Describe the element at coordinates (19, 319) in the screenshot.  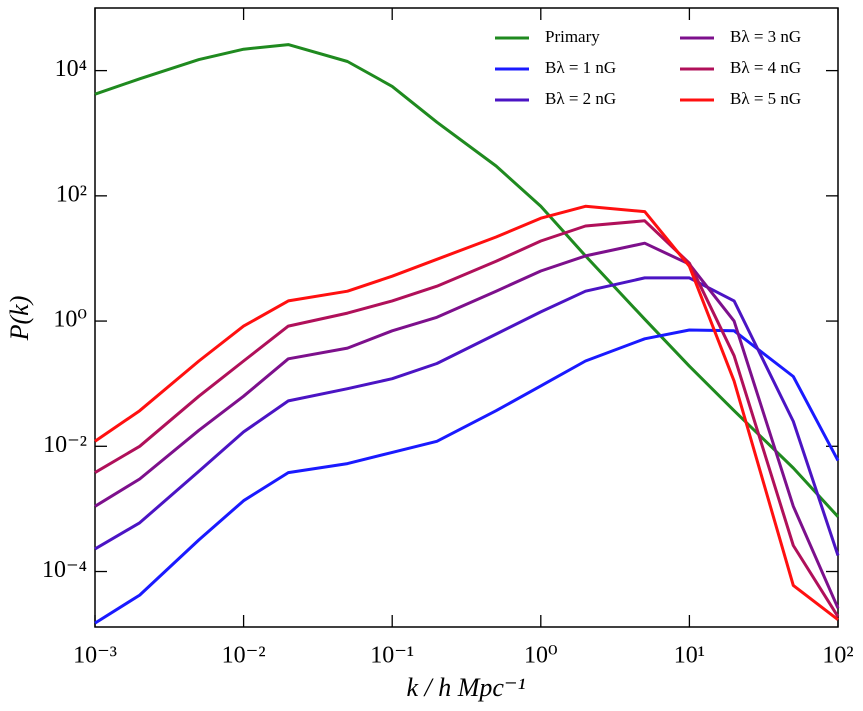
I see `y-axis-label: P(k)` at that location.